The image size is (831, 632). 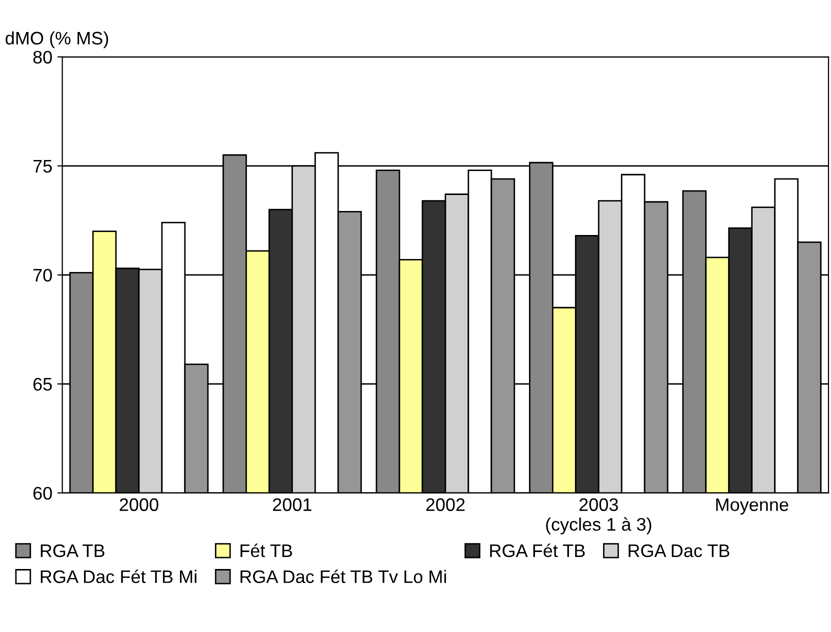 I want to click on legend-label: RGA Fét TB, so click(x=537, y=551).